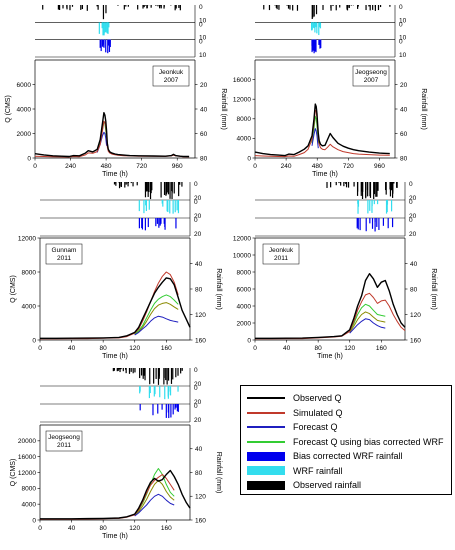  Describe the element at coordinates (345, 442) in the screenshot. I see `legend-entry: Forecast Q using bias corrected WRF` at that location.